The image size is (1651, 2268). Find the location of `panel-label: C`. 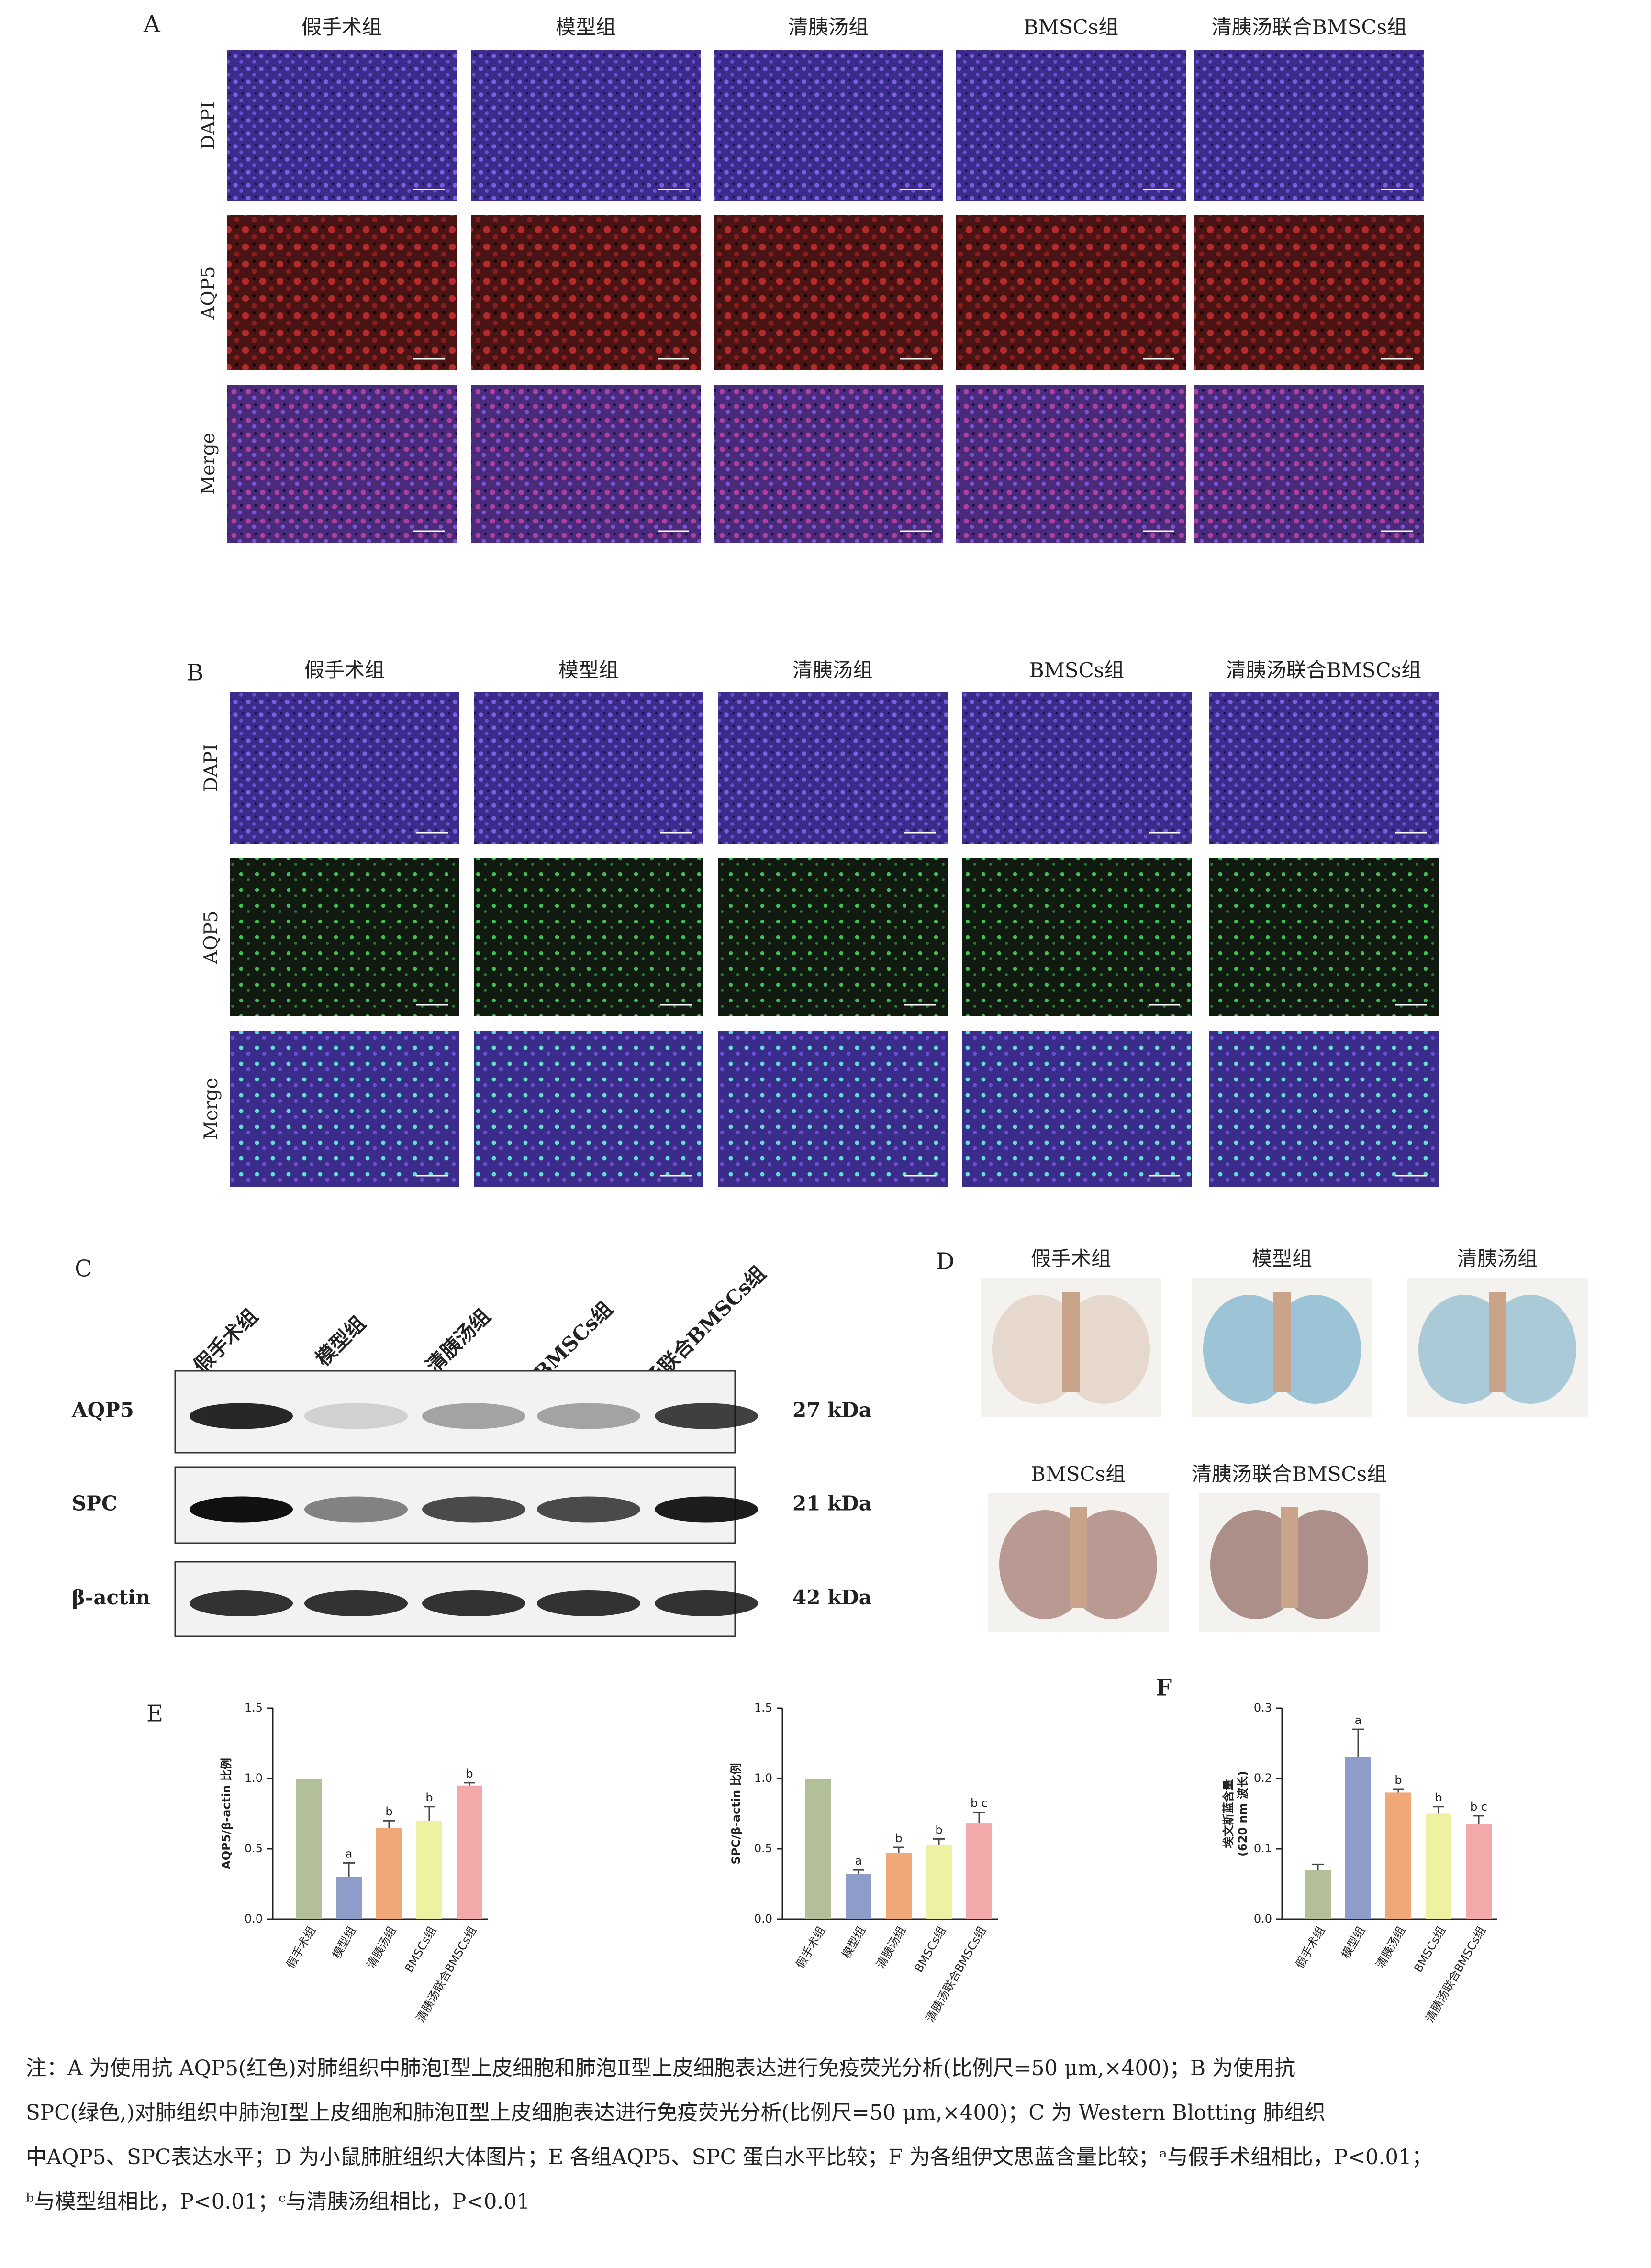

panel-label: C is located at coordinates (84, 1269).